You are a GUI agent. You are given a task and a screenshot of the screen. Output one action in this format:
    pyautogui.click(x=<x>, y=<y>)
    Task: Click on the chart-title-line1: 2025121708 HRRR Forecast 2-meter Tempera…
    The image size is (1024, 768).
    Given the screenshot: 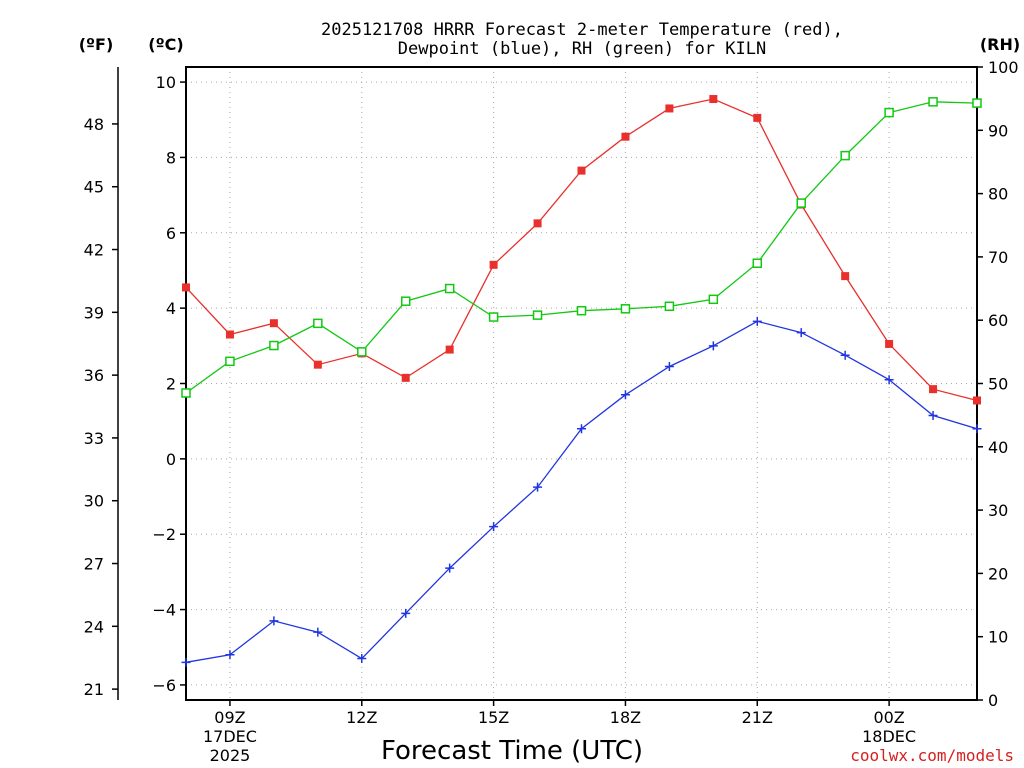 What is the action you would take?
    pyautogui.click(x=582, y=30)
    